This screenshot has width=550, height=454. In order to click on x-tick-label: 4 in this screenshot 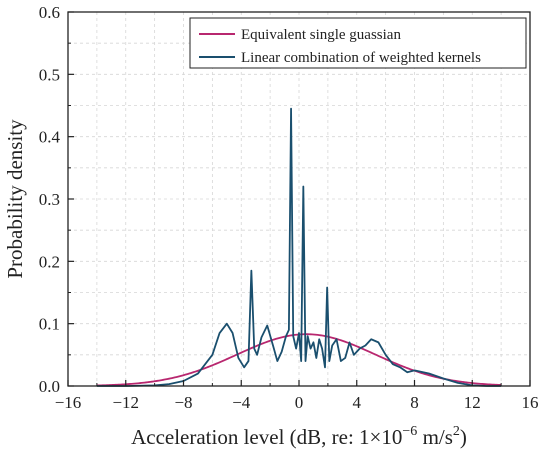, I will do `click(357, 402)`.